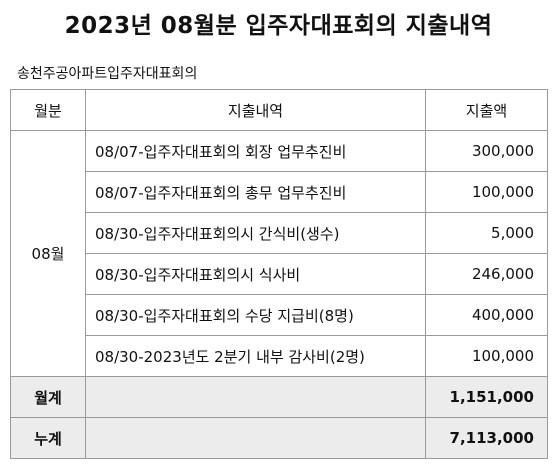 The height and width of the screenshot is (468, 557). What do you see at coordinates (107, 74) in the screenshot?
I see `organization-name: 송천주공아파트입주자대표회의` at bounding box center [107, 74].